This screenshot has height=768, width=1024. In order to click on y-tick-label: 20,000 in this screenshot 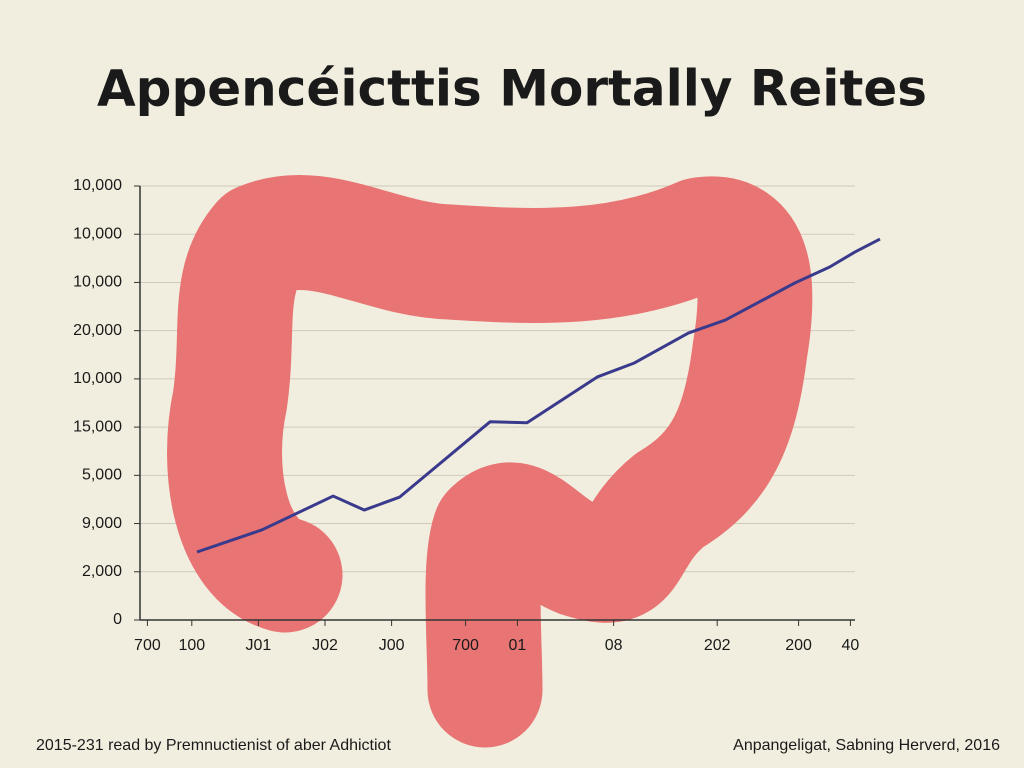, I will do `click(97, 330)`.